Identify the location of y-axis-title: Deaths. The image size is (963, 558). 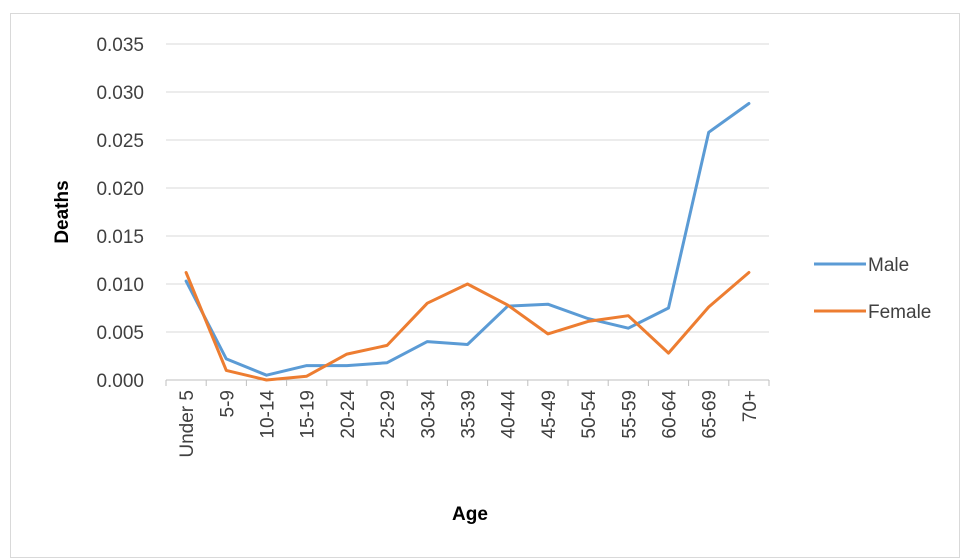
(62, 211).